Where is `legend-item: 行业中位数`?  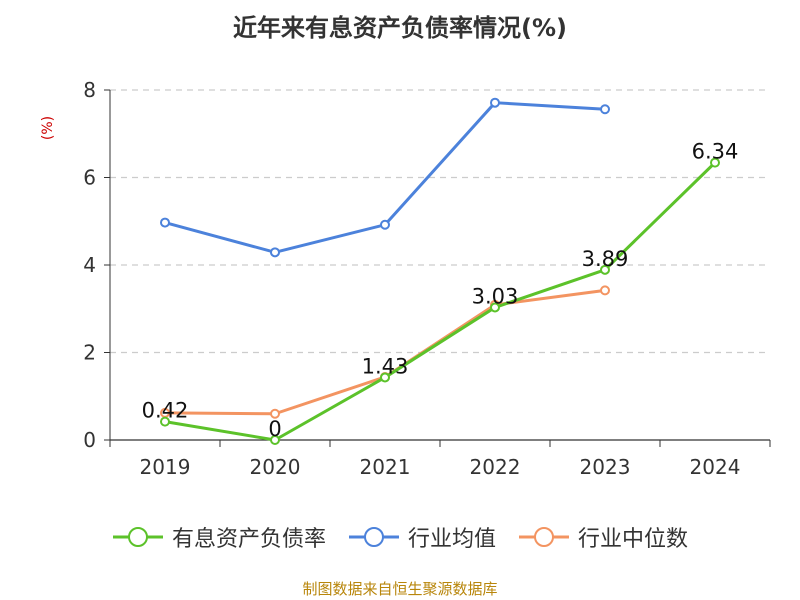 legend-item: 行业中位数 is located at coordinates (603, 537).